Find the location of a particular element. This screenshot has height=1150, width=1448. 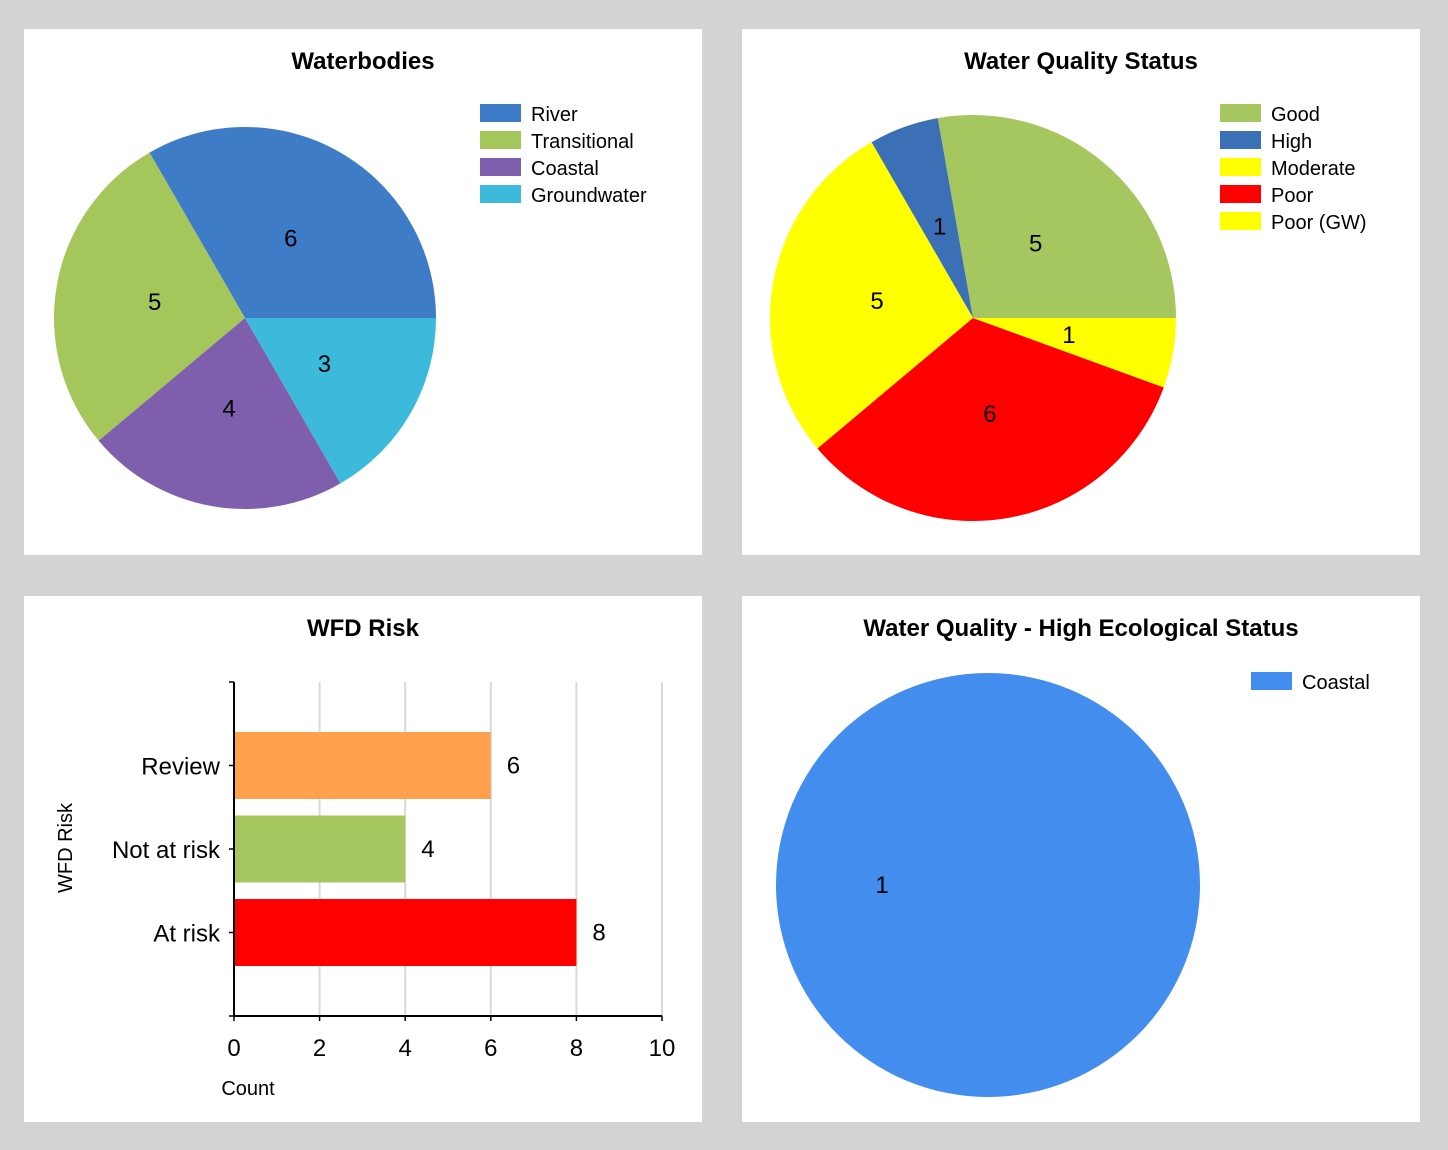

x-tick-label: 4 is located at coordinates (405, 1048).